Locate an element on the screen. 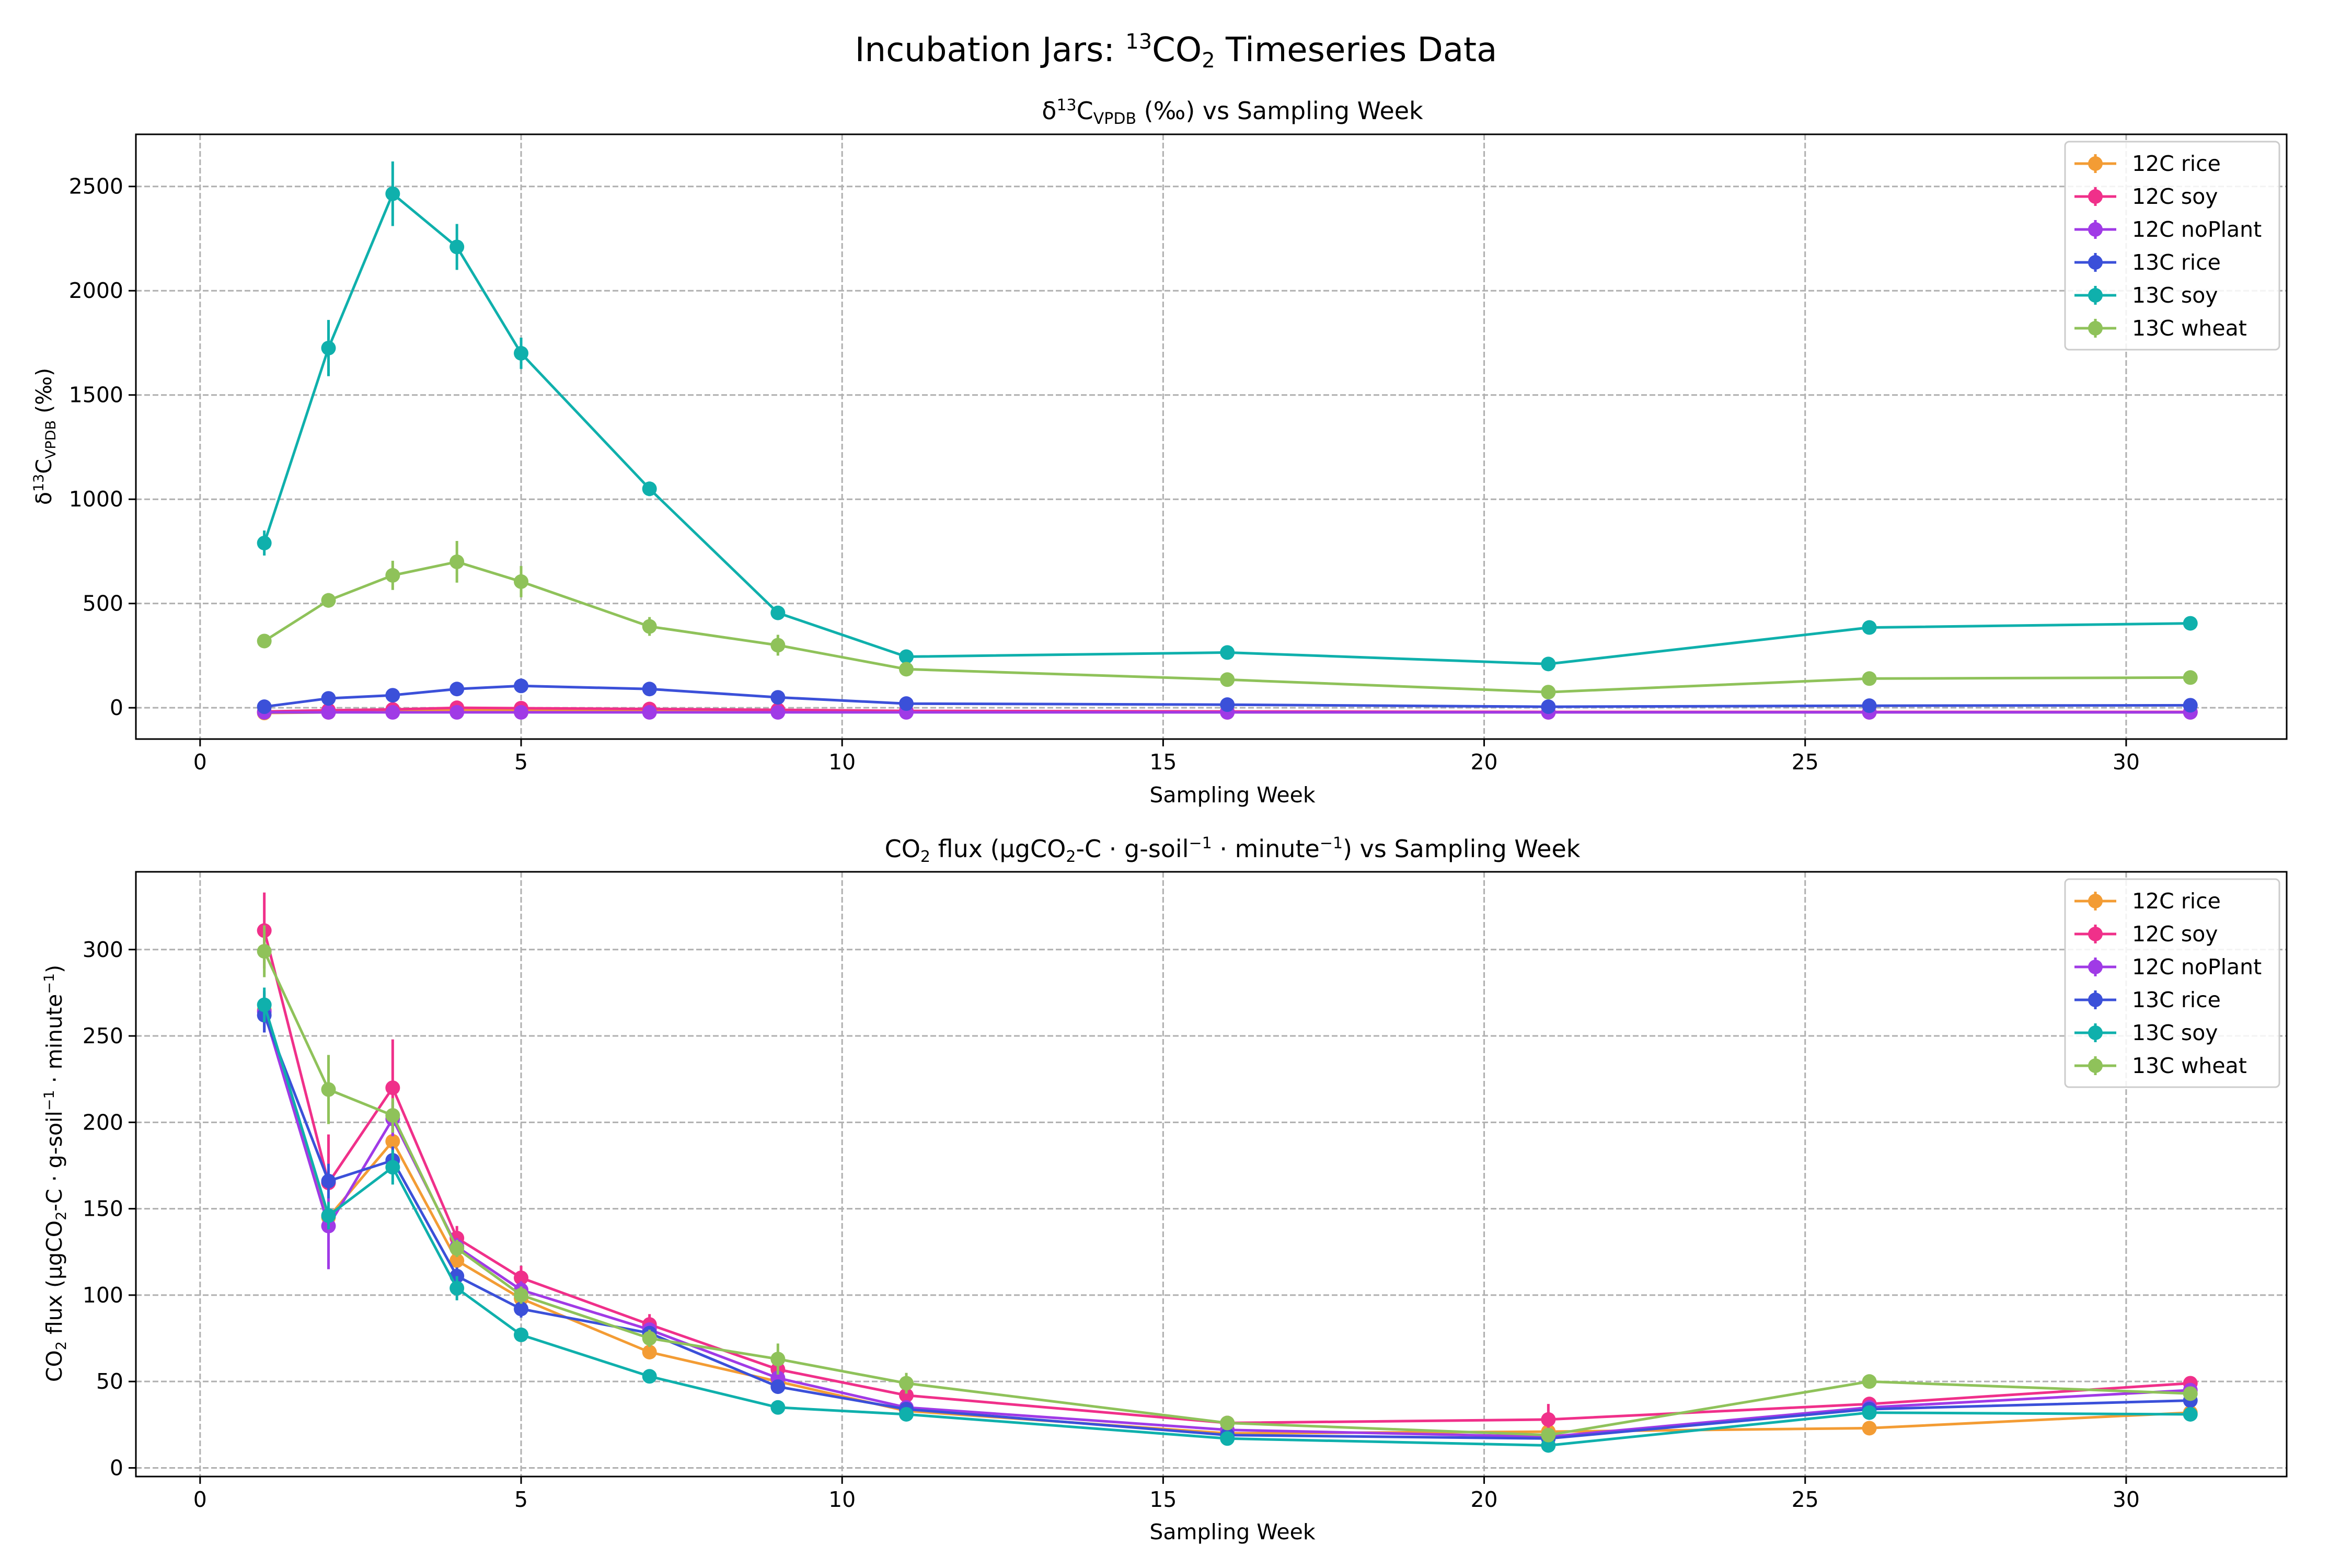 The height and width of the screenshot is (1568, 2352). delta13c-ylabel-rest: (‰) is located at coordinates (43, 394).